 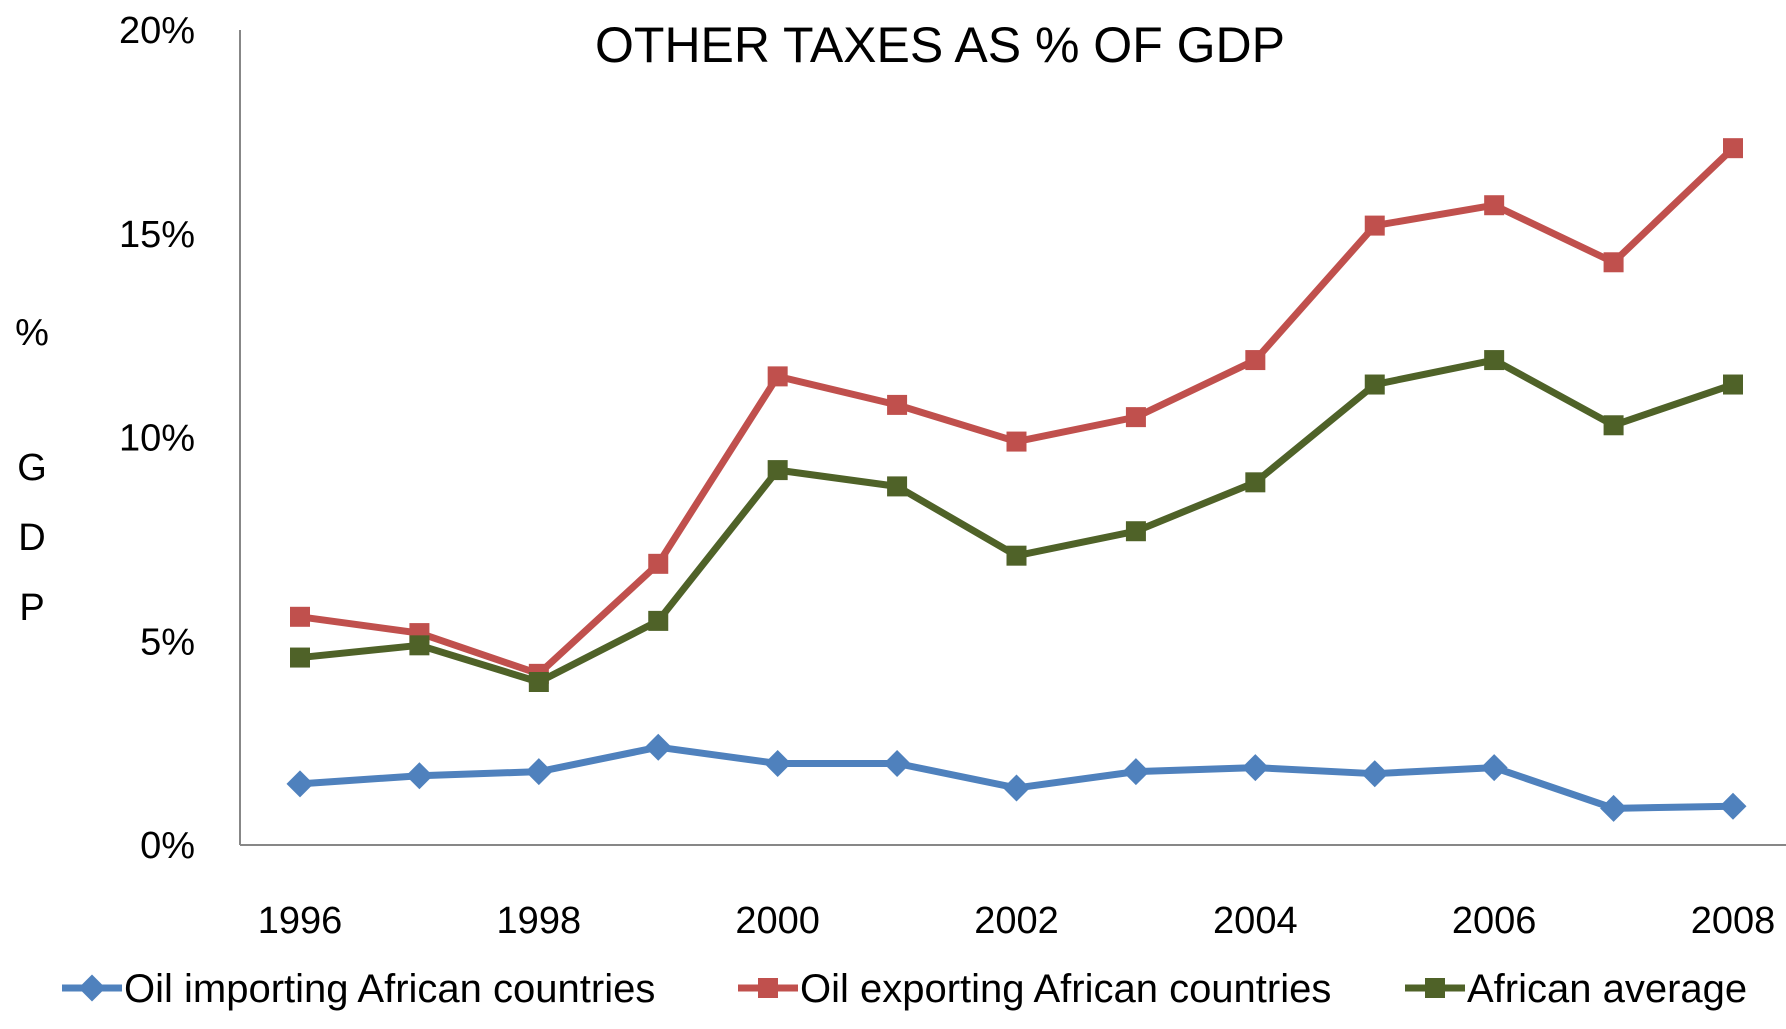 I want to click on y-axis-label-char: G, so click(x=32, y=468).